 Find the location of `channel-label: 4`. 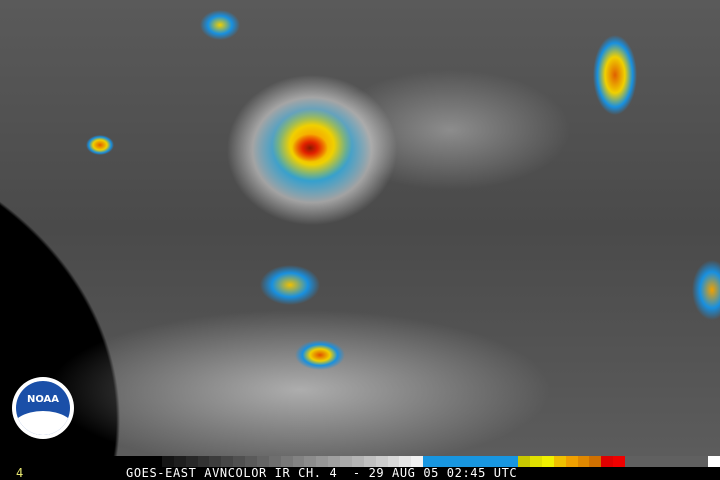

channel-label: 4 is located at coordinates (20, 473).